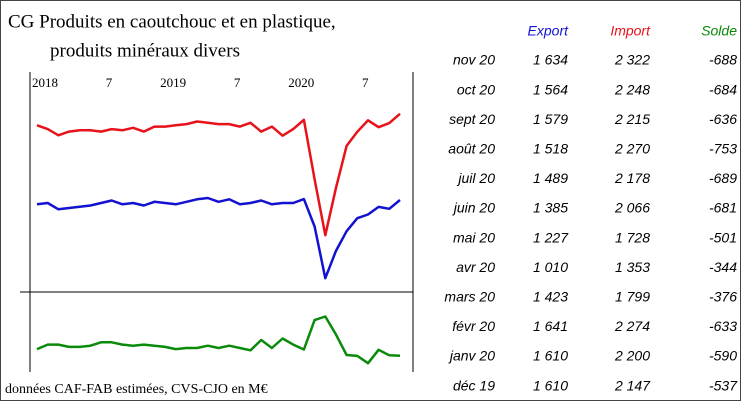  What do you see at coordinates (723, 385) in the screenshot?
I see `table-cell: -537` at bounding box center [723, 385].